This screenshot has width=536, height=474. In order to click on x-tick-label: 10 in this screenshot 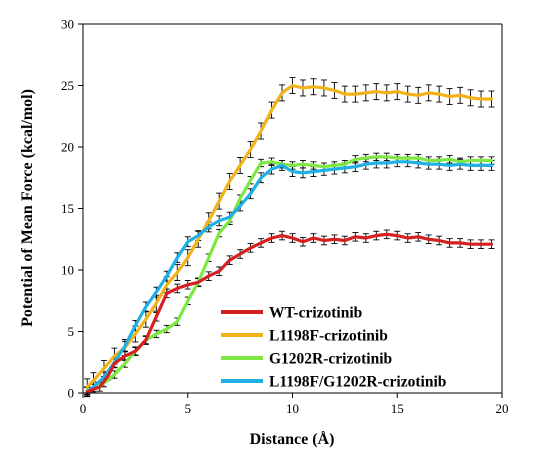, I will do `click(292, 408)`.